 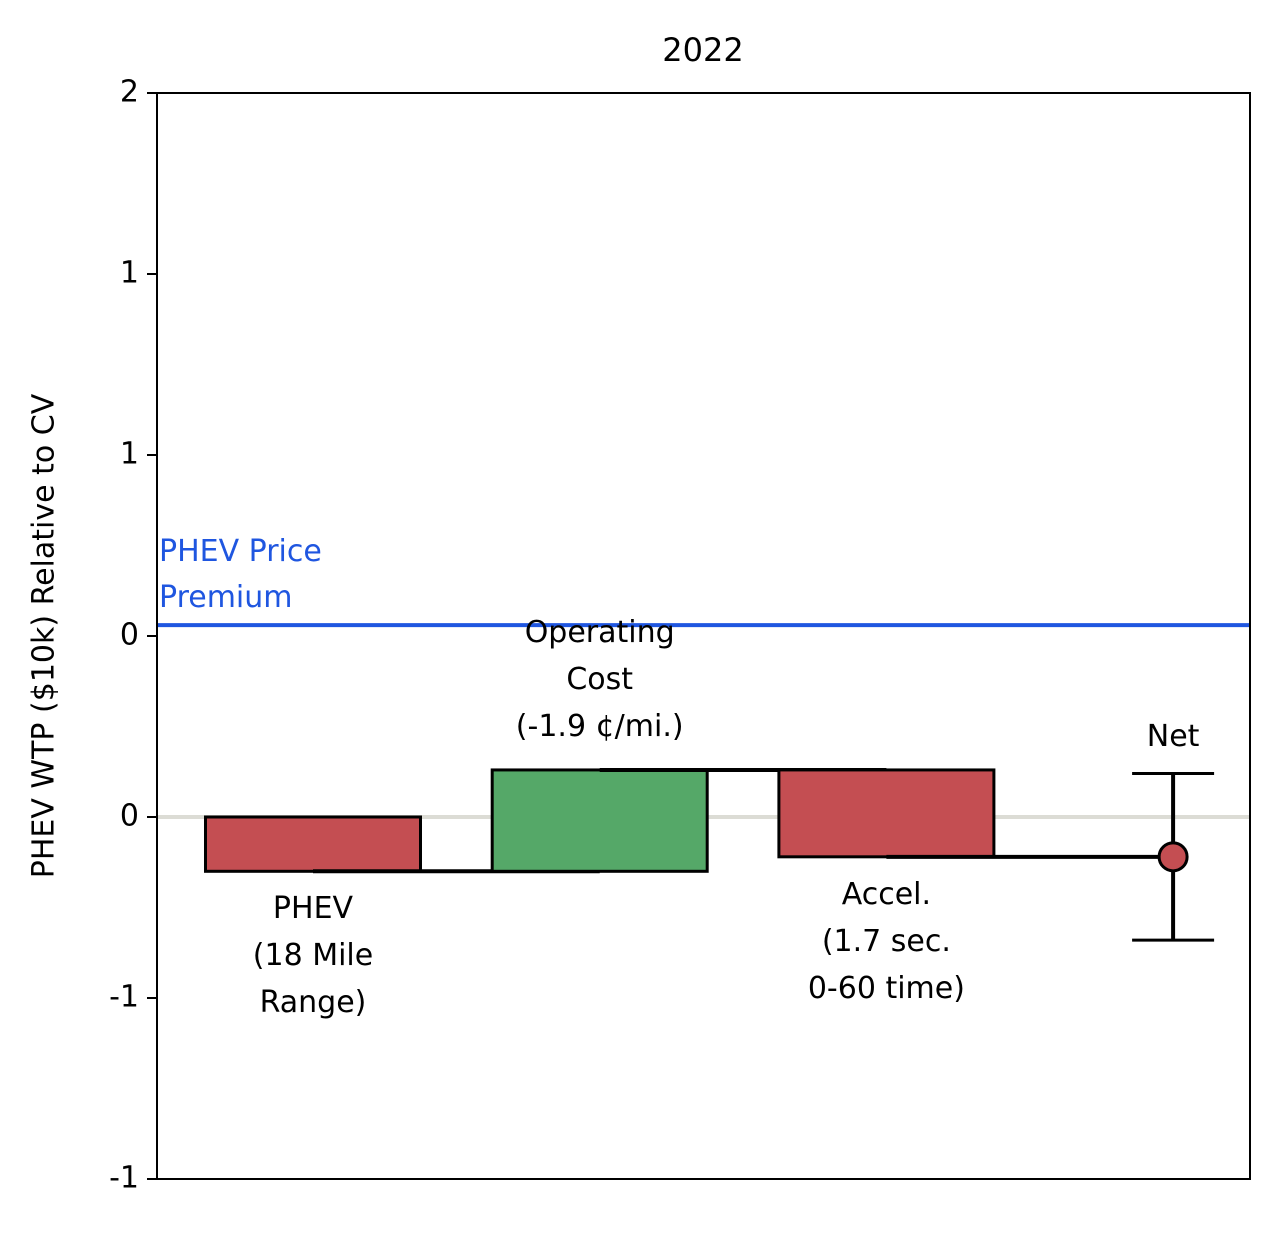 What do you see at coordinates (702, 50) in the screenshot?
I see `chart-title: 2022` at bounding box center [702, 50].